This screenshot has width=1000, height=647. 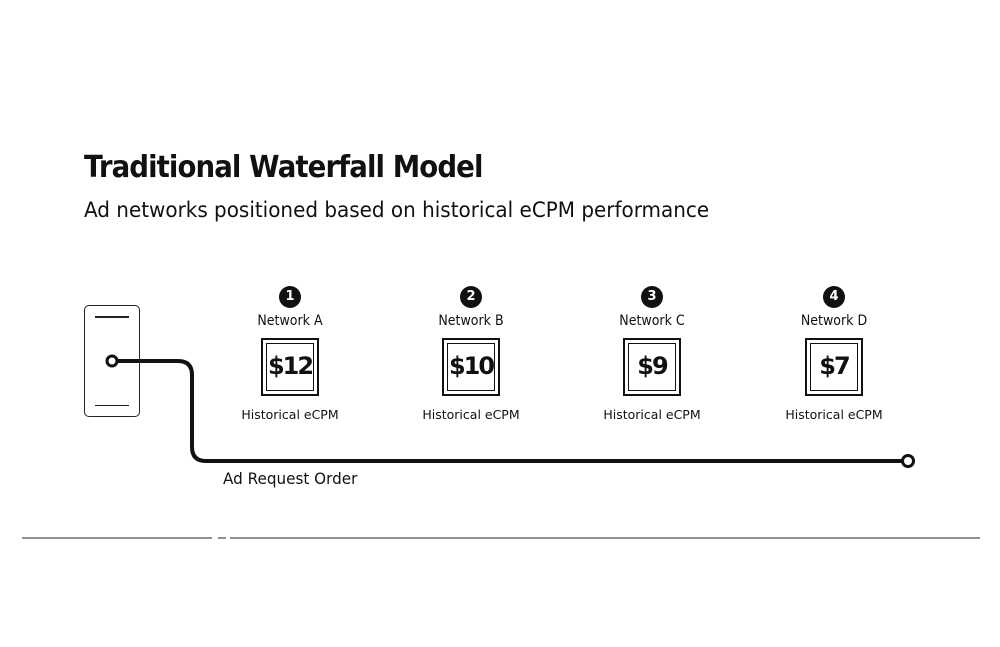 What do you see at coordinates (283, 167) in the screenshot?
I see `diagram-title: Traditional Waterfall Model` at bounding box center [283, 167].